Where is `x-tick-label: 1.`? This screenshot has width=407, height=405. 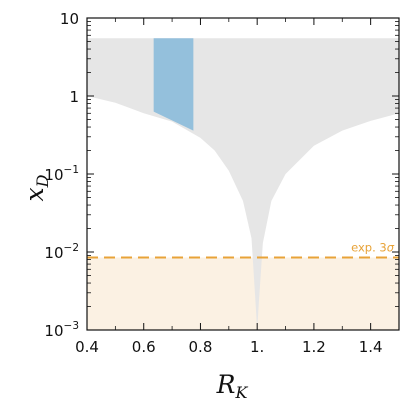
x-tick-label: 1. is located at coordinates (257, 347).